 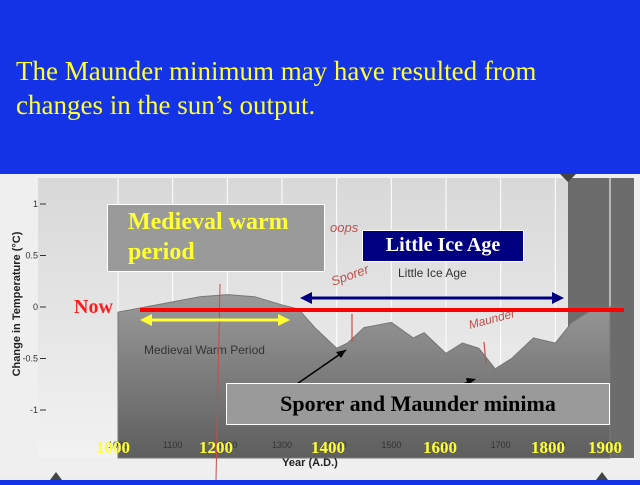 What do you see at coordinates (172, 445) in the screenshot?
I see `x-tick-label: 1100` at bounding box center [172, 445].